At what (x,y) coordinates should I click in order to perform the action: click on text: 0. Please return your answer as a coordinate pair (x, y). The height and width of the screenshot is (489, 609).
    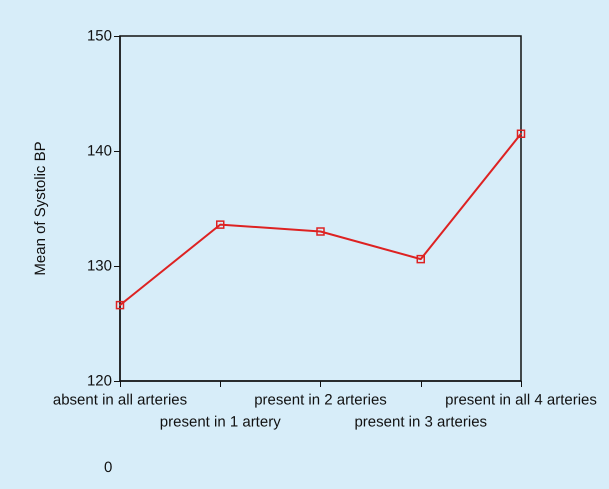
    Looking at the image, I should click on (108, 467).